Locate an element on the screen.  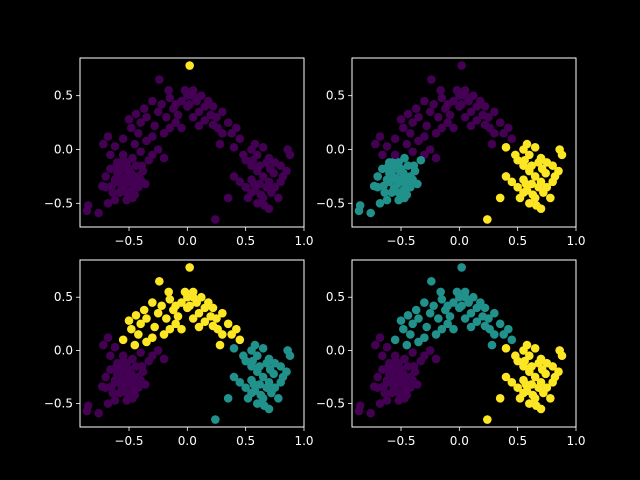
x-tick-label: −0.5 is located at coordinates (400, 441).